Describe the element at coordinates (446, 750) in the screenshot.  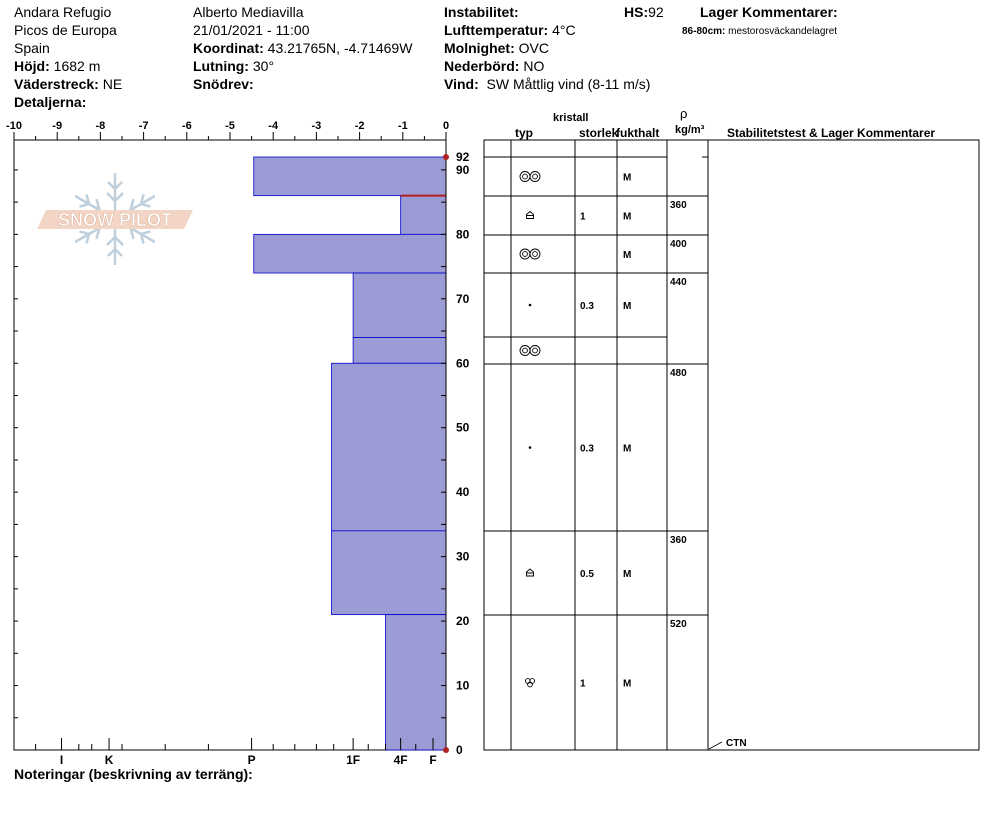
I see `ground-marker` at that location.